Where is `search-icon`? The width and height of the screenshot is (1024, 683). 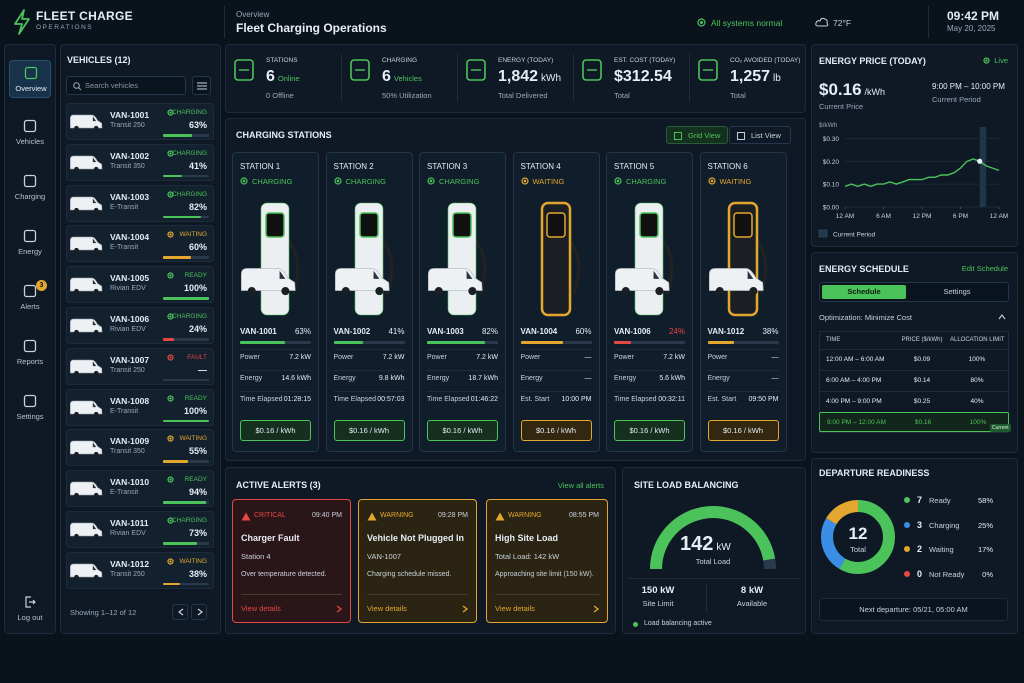 search-icon is located at coordinates (77, 86).